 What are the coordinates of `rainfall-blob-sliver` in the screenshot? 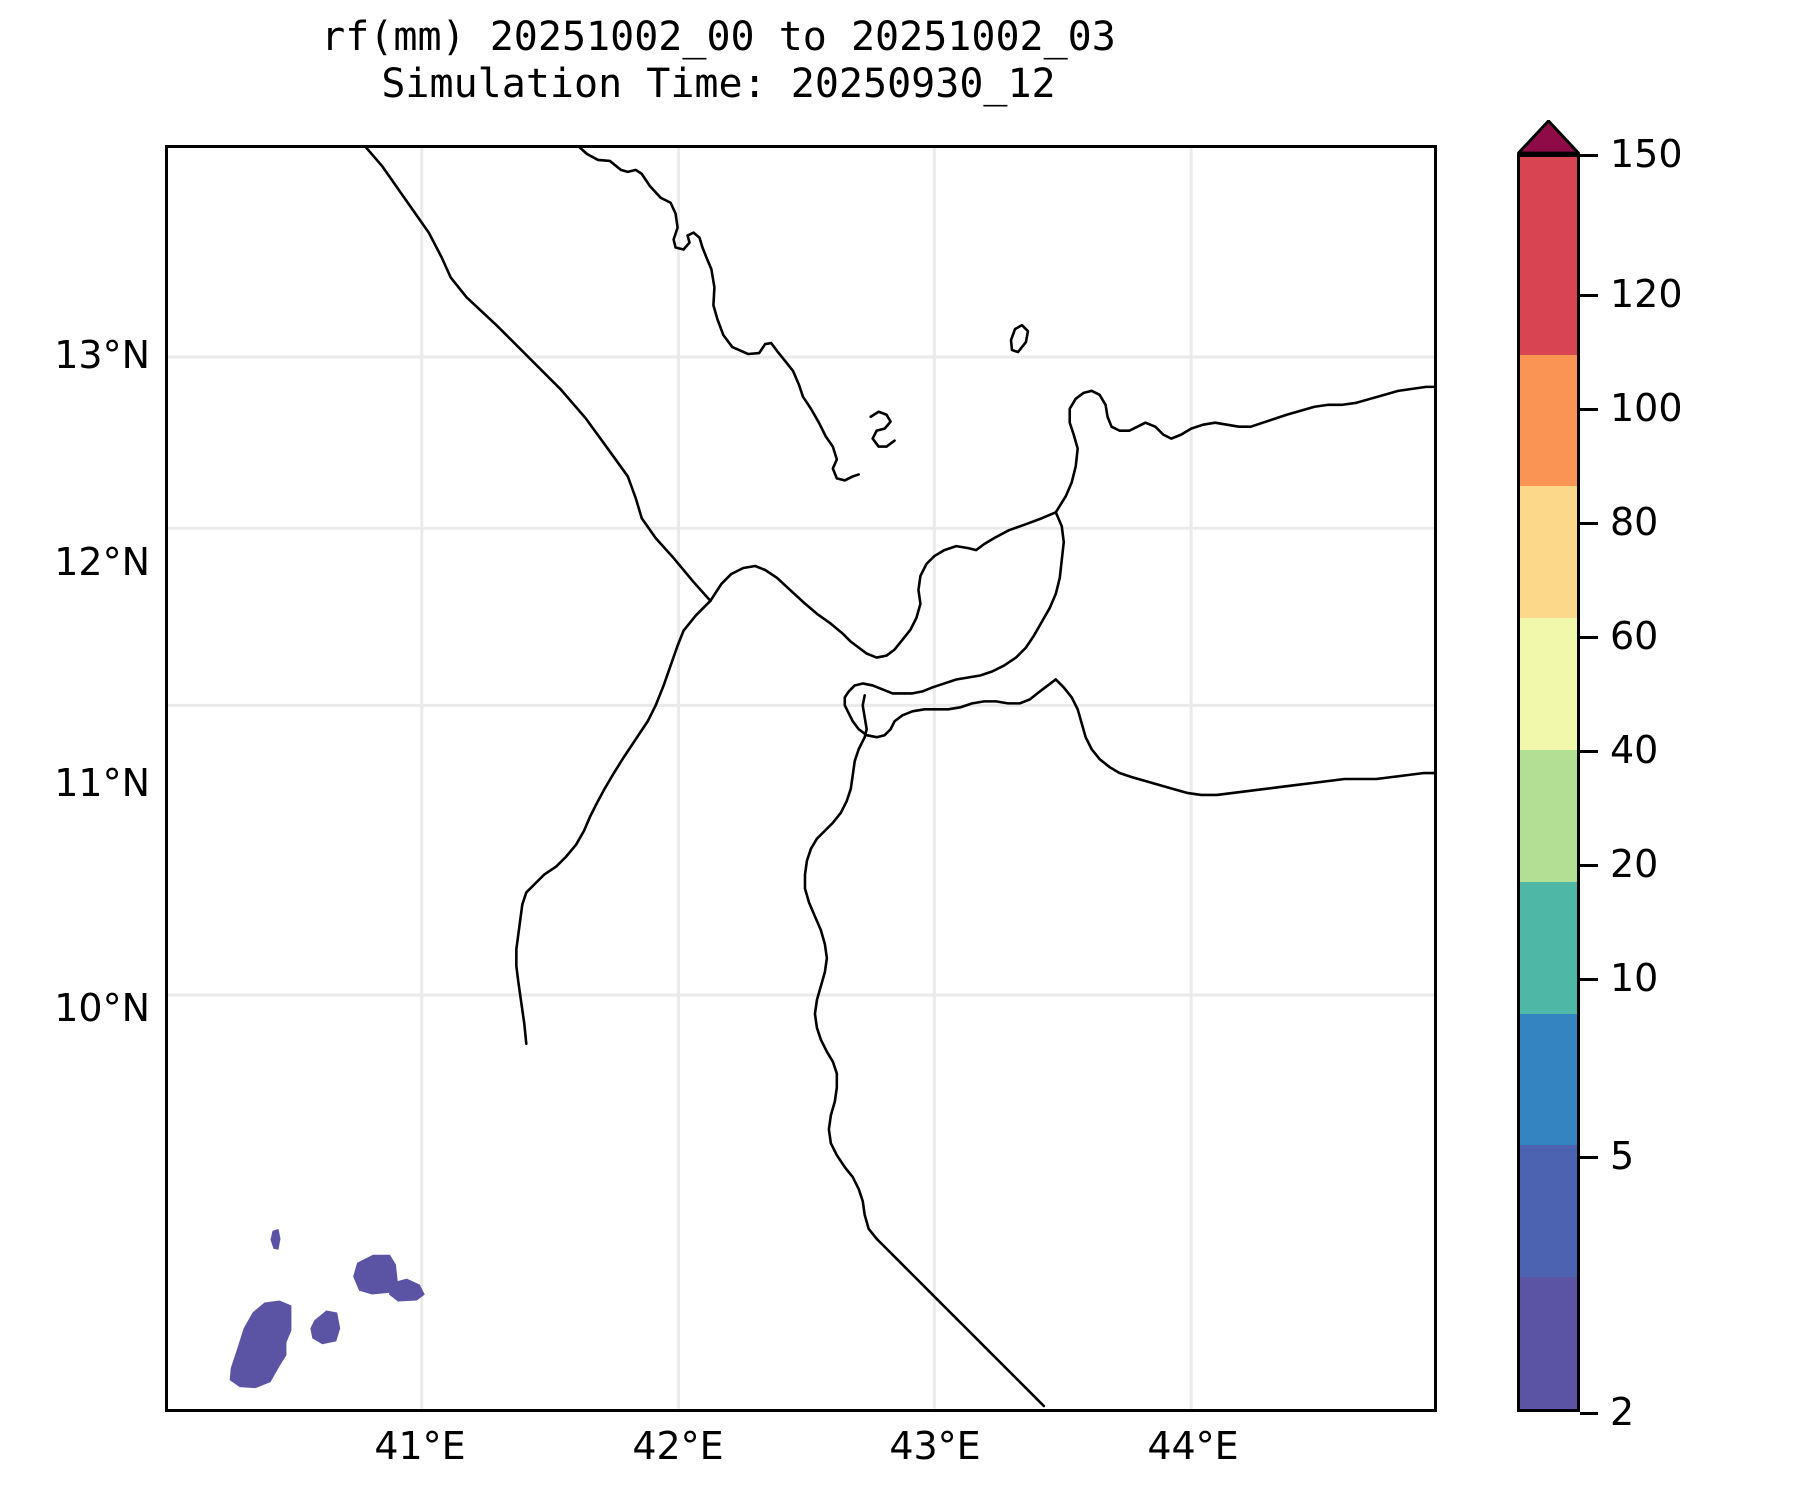 It's located at (275, 1239).